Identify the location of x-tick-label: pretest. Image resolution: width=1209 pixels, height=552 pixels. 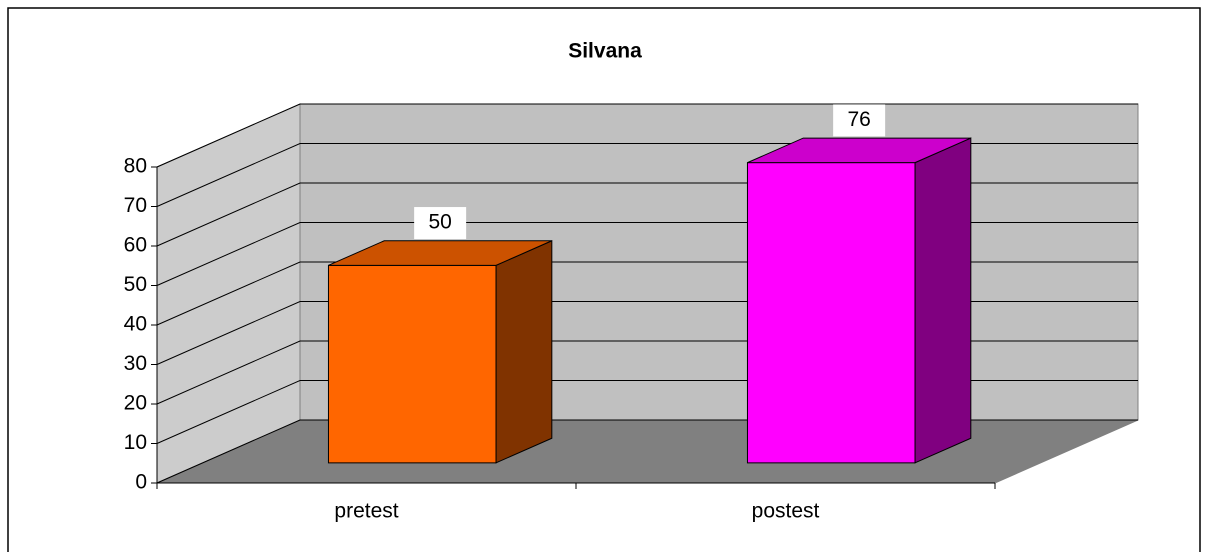
(366, 511).